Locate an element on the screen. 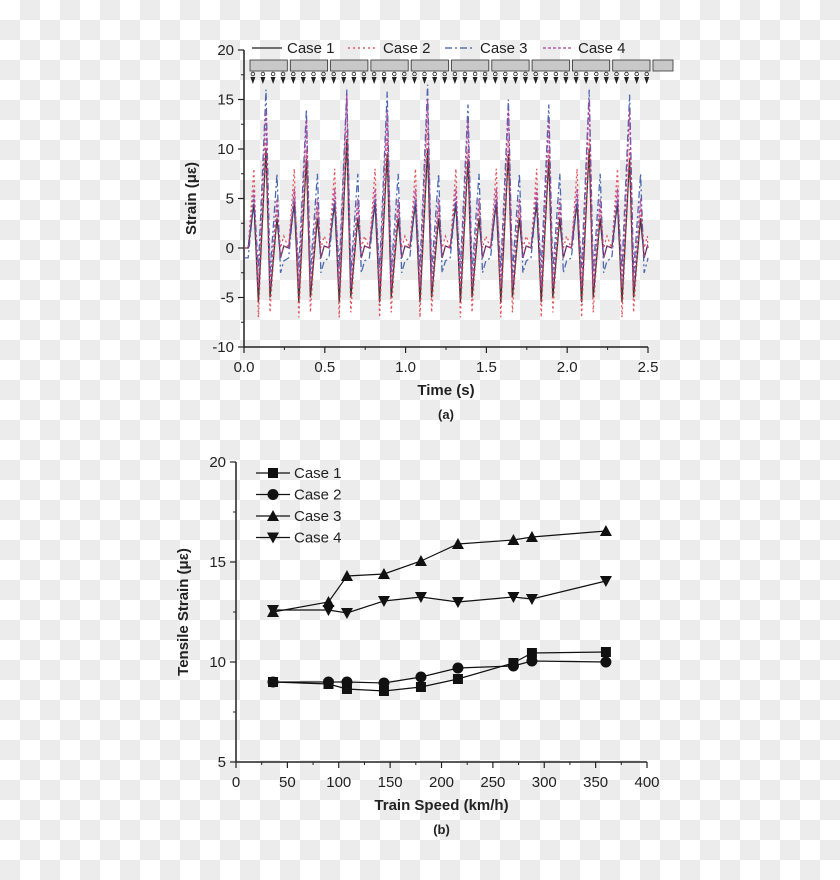 This screenshot has height=880, width=840. x-tick-label: 0.5 is located at coordinates (324, 367).